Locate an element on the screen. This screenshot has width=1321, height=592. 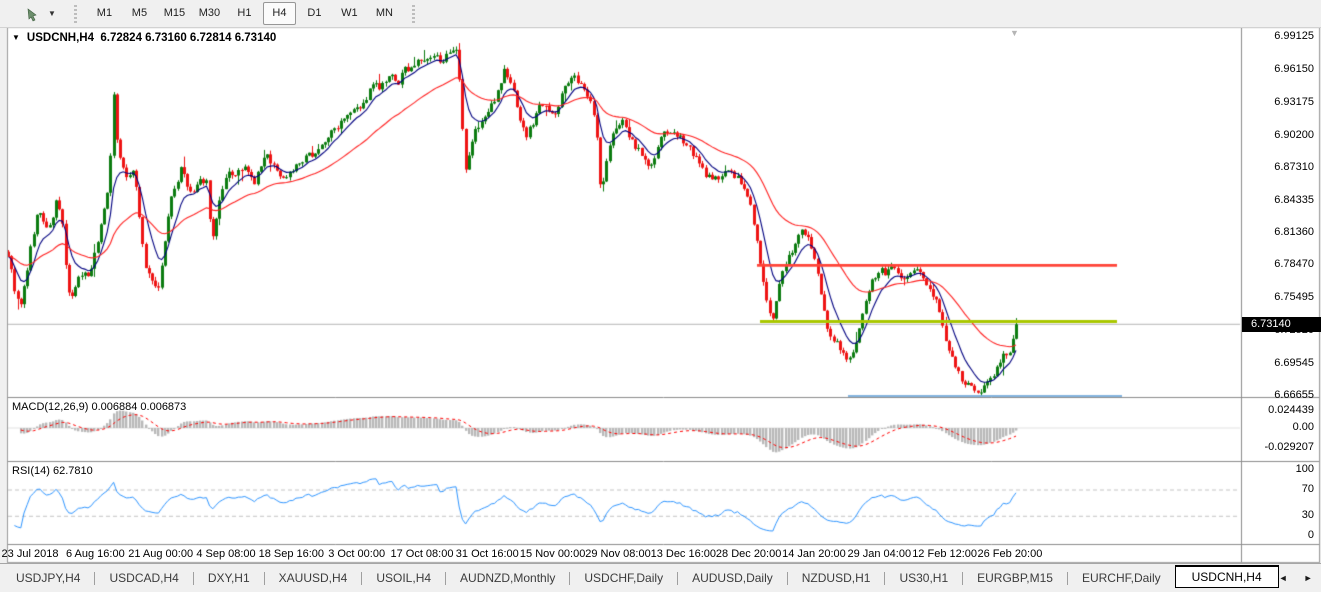
tab-us30-h1: US30,H1 is located at coordinates (924, 578).